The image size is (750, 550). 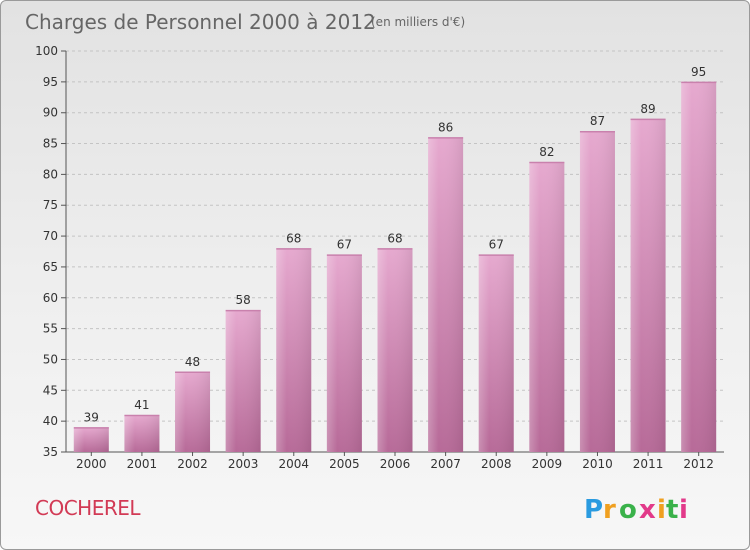 What do you see at coordinates (698, 72) in the screenshot?
I see `data-label-2012: 95` at bounding box center [698, 72].